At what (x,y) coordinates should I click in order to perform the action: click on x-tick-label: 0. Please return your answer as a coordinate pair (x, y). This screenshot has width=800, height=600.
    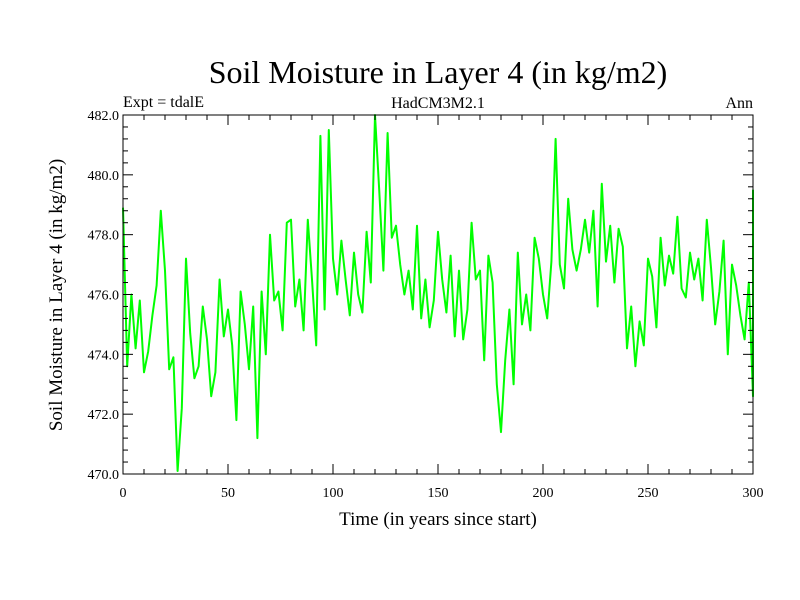
    Looking at the image, I should click on (123, 493).